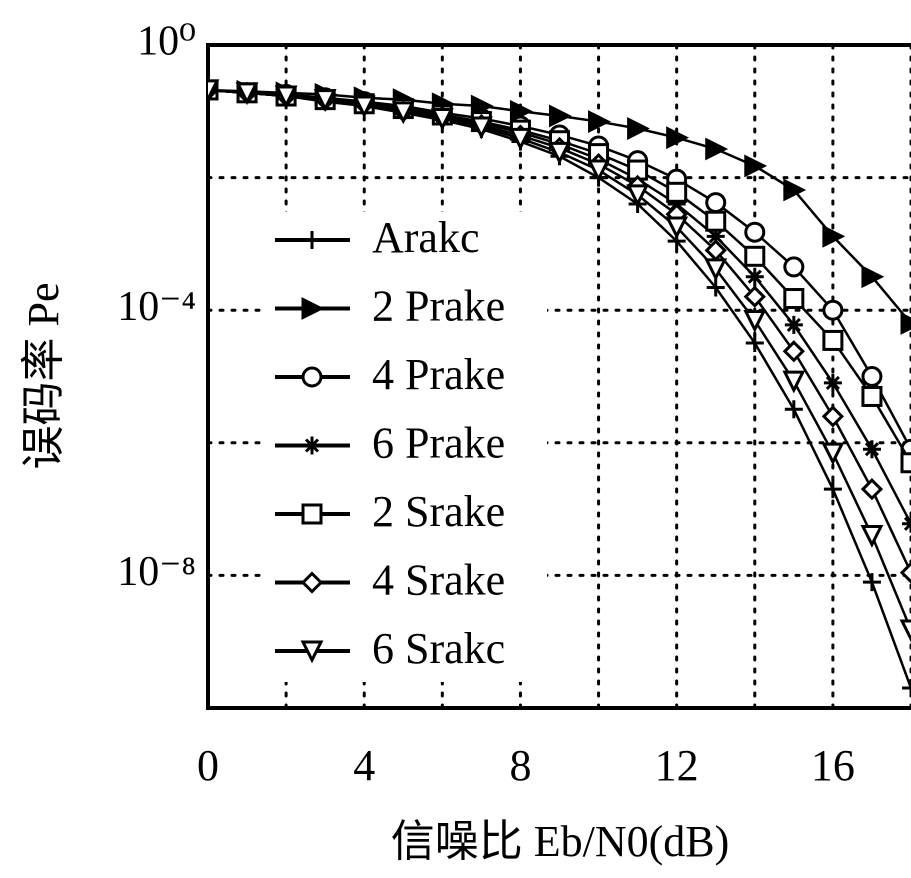 Image resolution: width=911 pixels, height=878 pixels. What do you see at coordinates (560, 841) in the screenshot?
I see `x-axis-label: 信噪比 Eb/N0(dB)` at bounding box center [560, 841].